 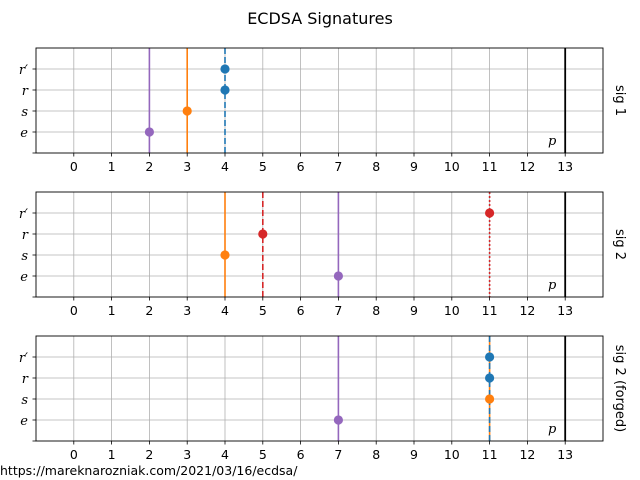 I want to click on panel-label: sig 1, so click(x=619, y=100).